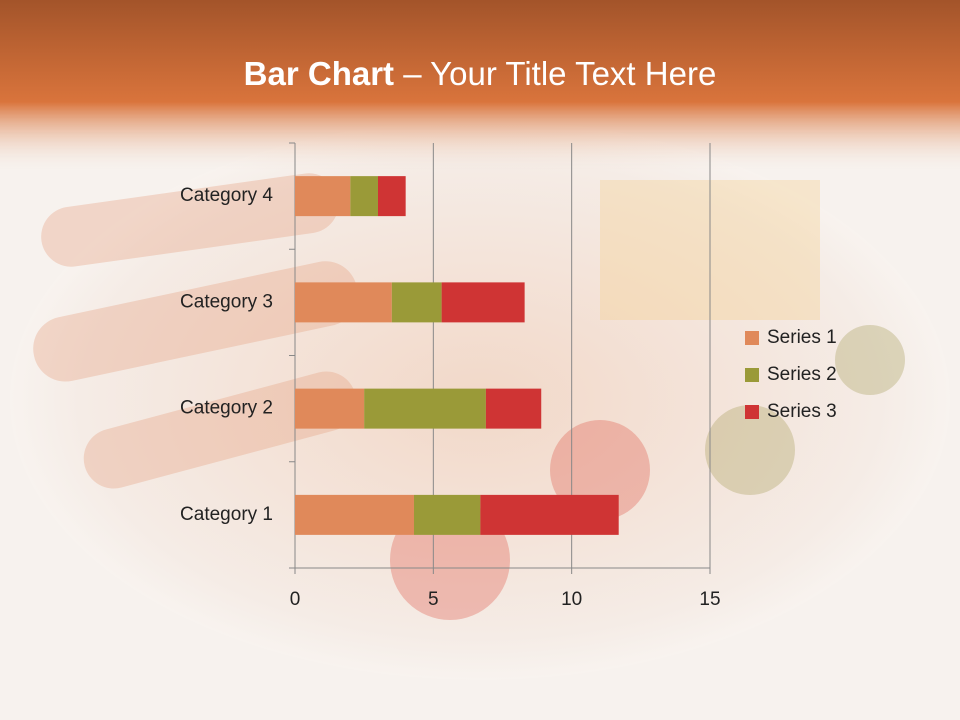  I want to click on title-rest: – Your Title Text Here, so click(559, 73).